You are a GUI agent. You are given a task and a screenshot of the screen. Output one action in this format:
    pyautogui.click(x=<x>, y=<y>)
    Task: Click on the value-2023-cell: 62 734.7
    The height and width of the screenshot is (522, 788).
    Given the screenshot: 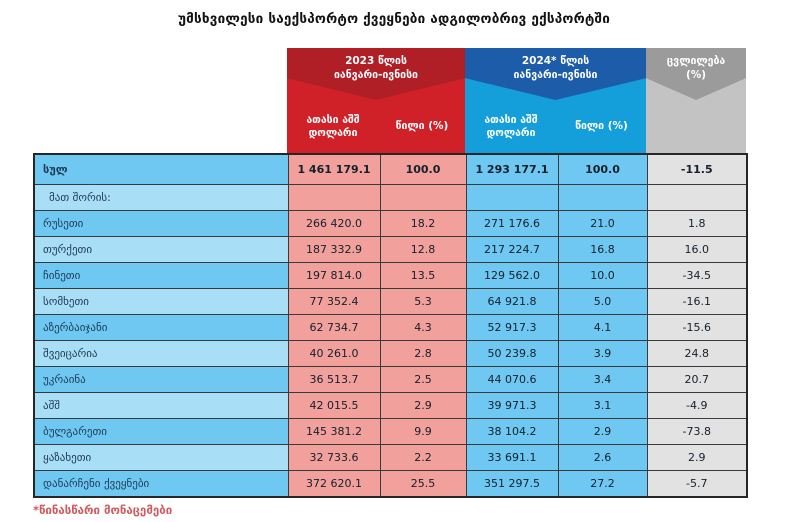 What is the action you would take?
    pyautogui.click(x=334, y=327)
    